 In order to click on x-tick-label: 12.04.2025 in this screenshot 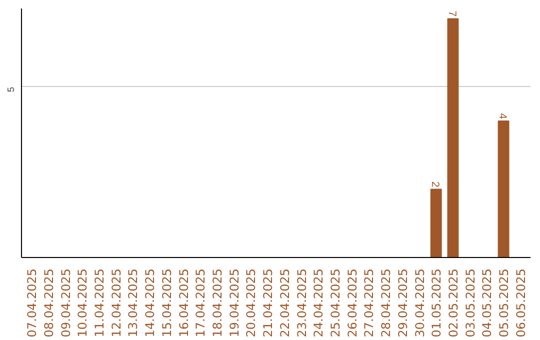, I will do `click(116, 303)`.